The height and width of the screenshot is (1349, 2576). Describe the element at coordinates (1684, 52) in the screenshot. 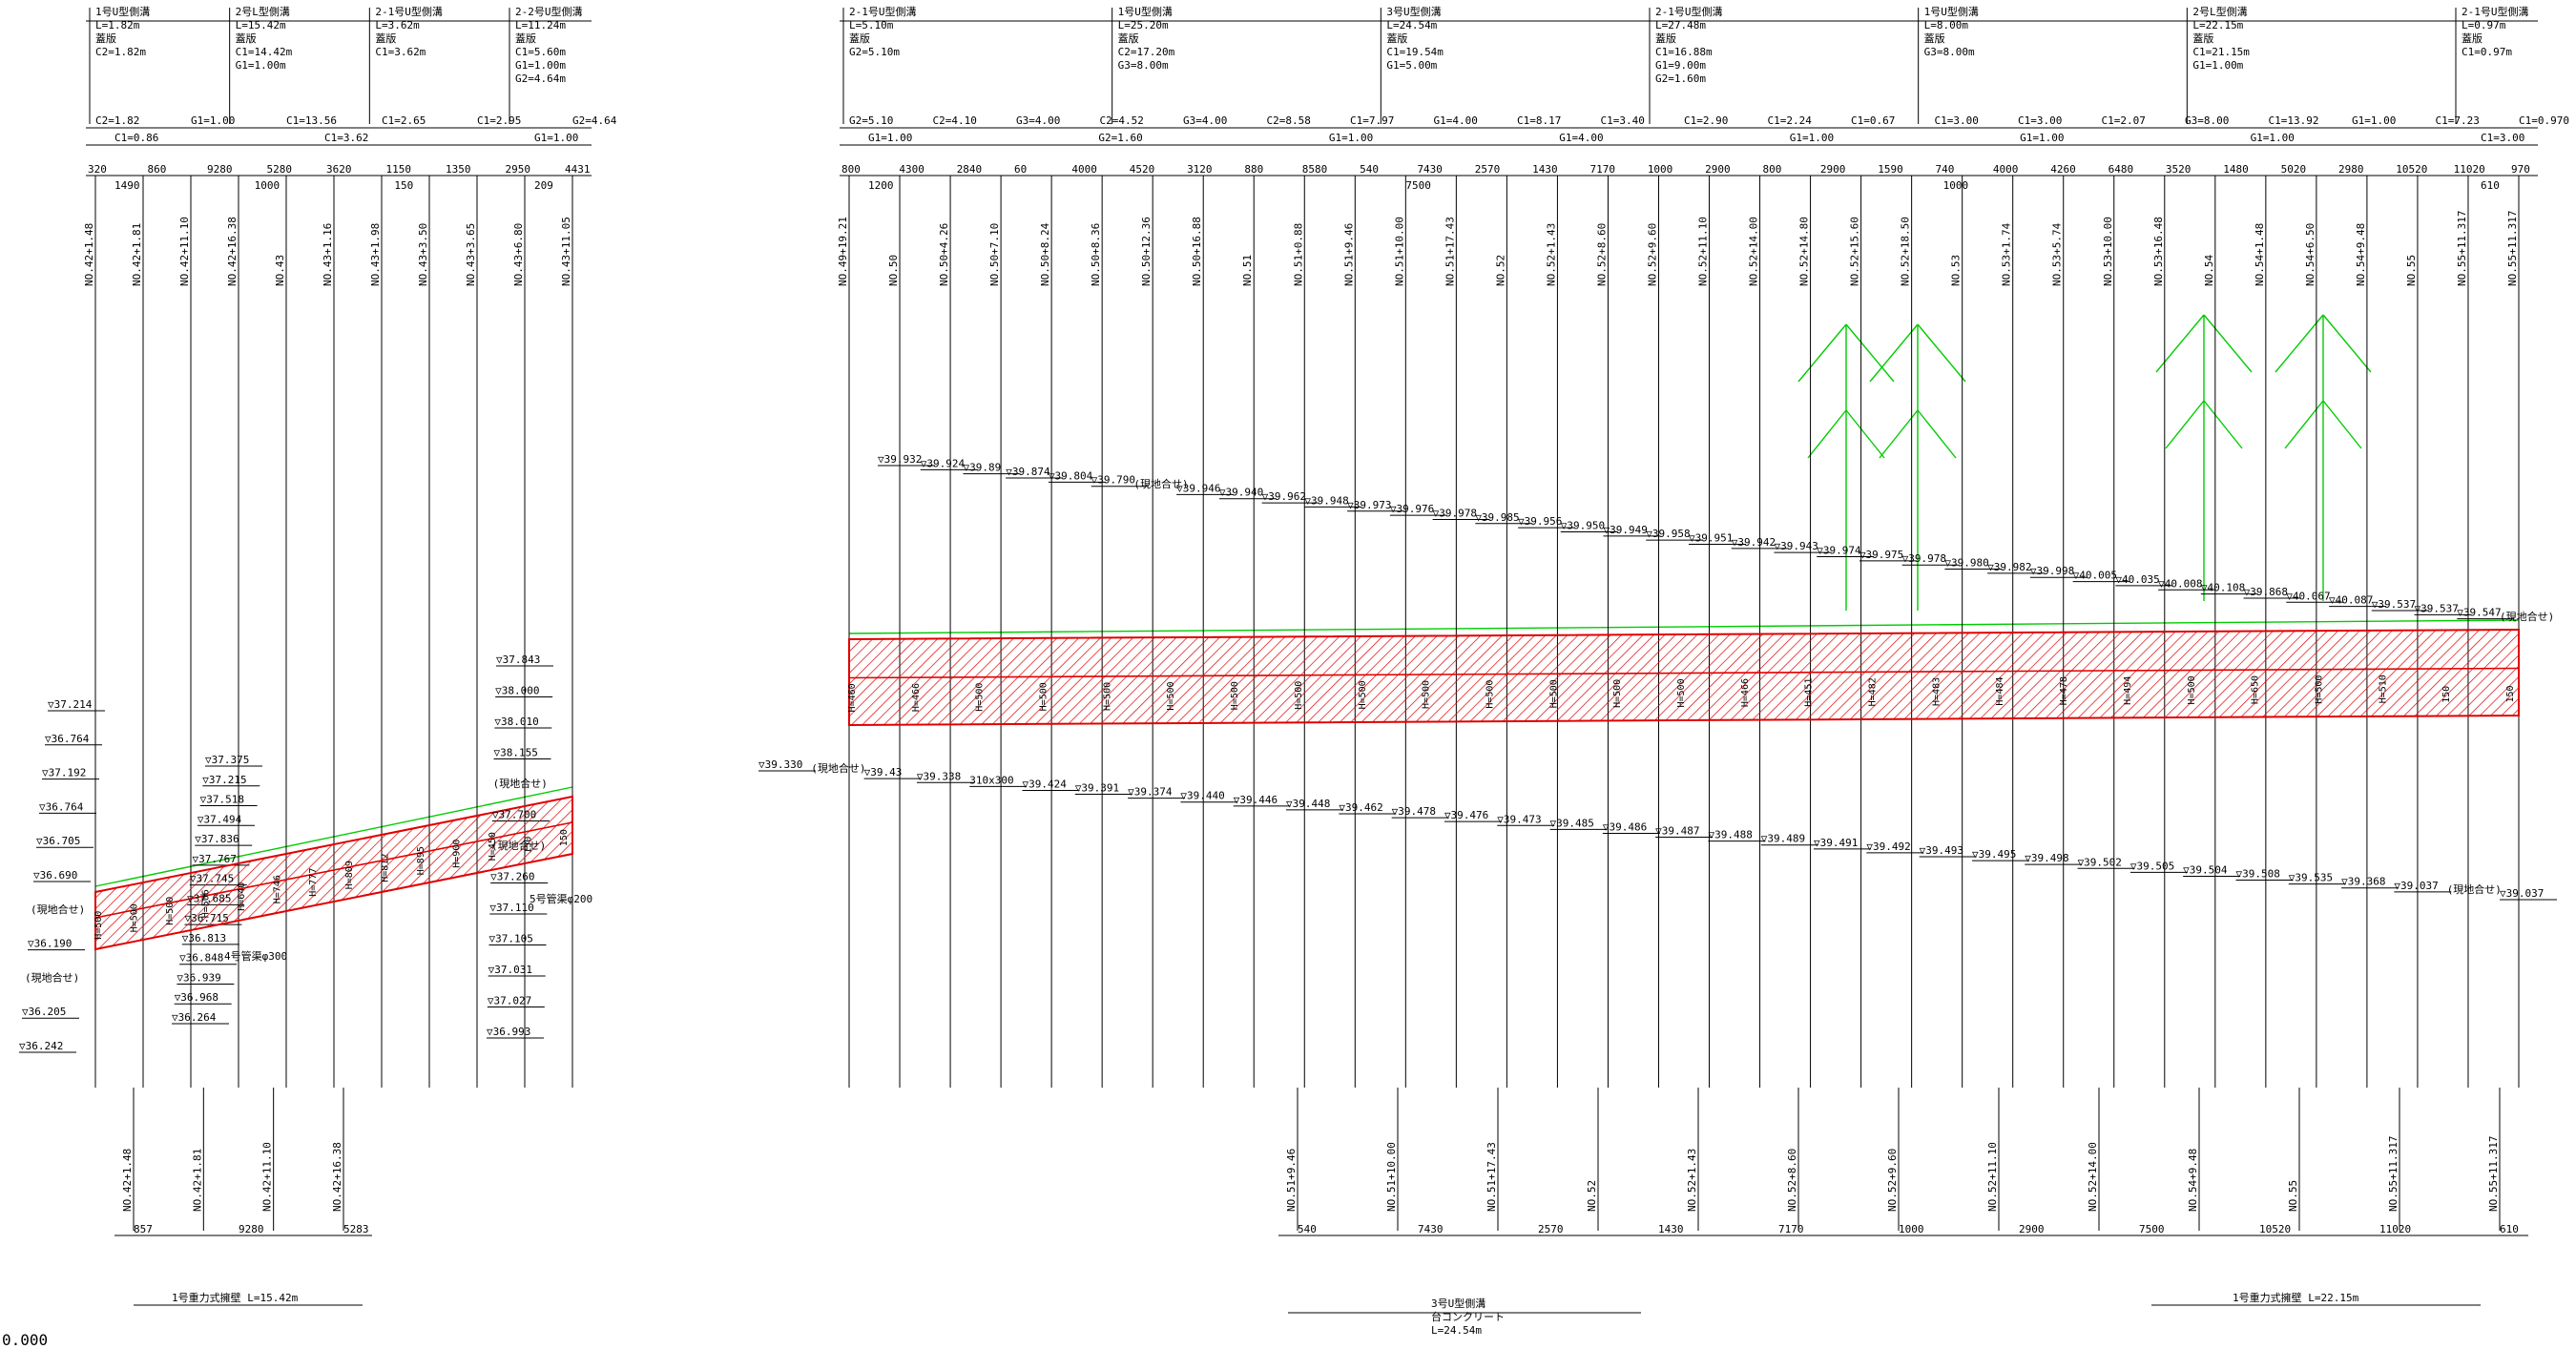

I see `ditch-header-text: C1=16.88m` at that location.